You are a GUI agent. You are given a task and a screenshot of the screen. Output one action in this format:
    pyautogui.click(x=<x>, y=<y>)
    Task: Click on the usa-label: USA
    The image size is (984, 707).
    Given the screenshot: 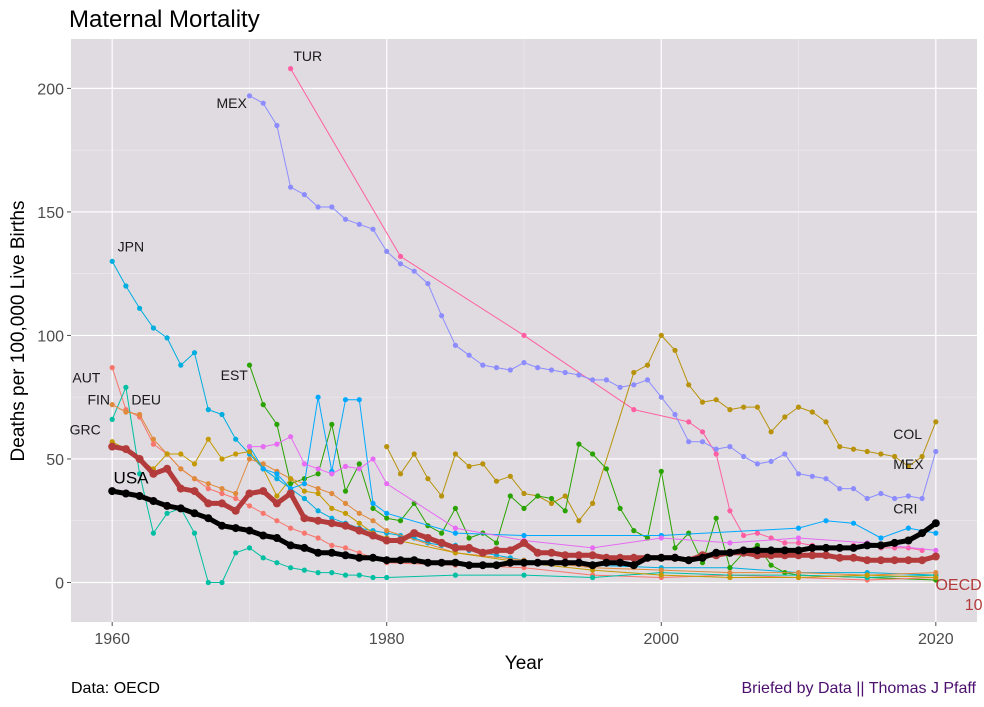 What is the action you would take?
    pyautogui.click(x=132, y=478)
    